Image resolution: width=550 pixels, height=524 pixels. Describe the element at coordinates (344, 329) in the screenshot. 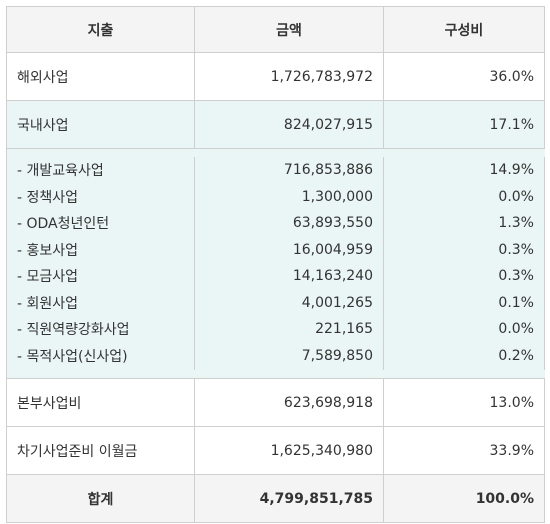

I see `sub-item-amount: 221,165` at that location.